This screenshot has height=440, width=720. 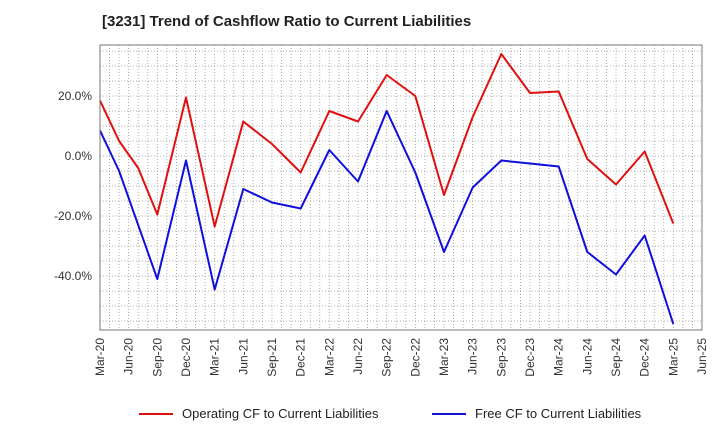 What do you see at coordinates (444, 357) in the screenshot?
I see `x-tick-label: Mar-23` at bounding box center [444, 357].